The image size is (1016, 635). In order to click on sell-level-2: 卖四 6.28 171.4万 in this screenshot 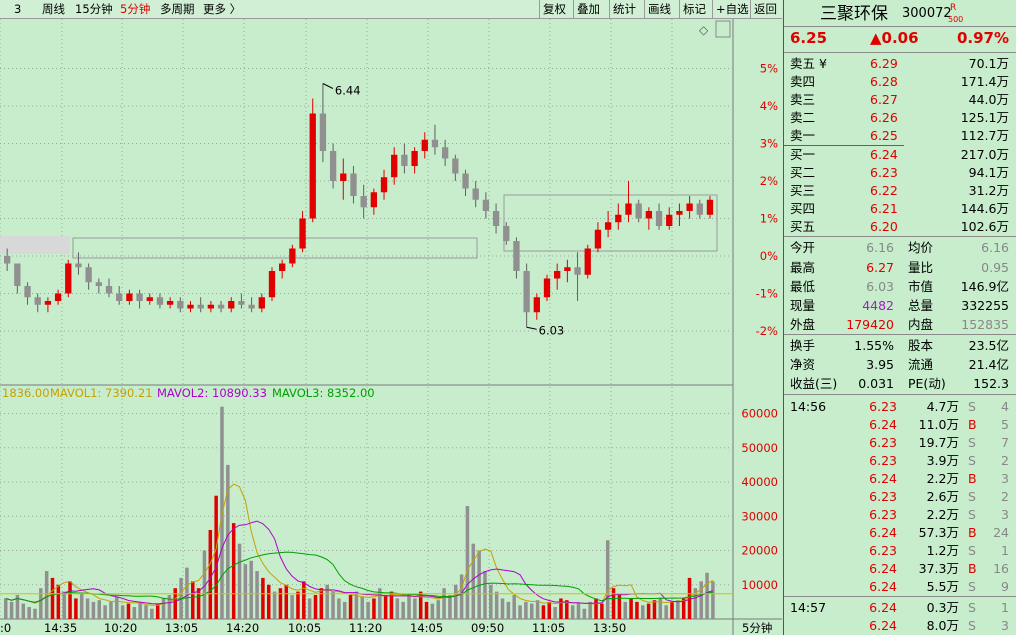, I will do `click(900, 82)`.